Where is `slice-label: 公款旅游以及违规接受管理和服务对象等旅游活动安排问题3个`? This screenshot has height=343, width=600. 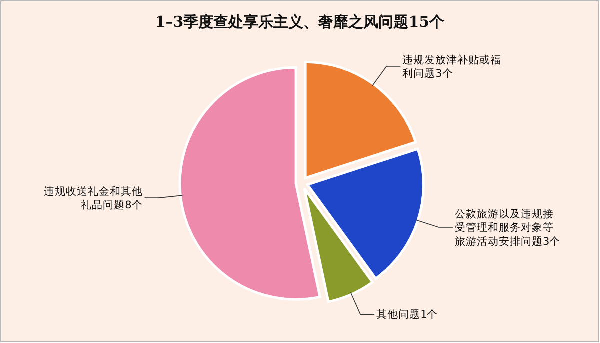 slice-label: 公款旅游以及违规接受管理和服务对象等旅游活动安排问题3个 is located at coordinates (507, 228).